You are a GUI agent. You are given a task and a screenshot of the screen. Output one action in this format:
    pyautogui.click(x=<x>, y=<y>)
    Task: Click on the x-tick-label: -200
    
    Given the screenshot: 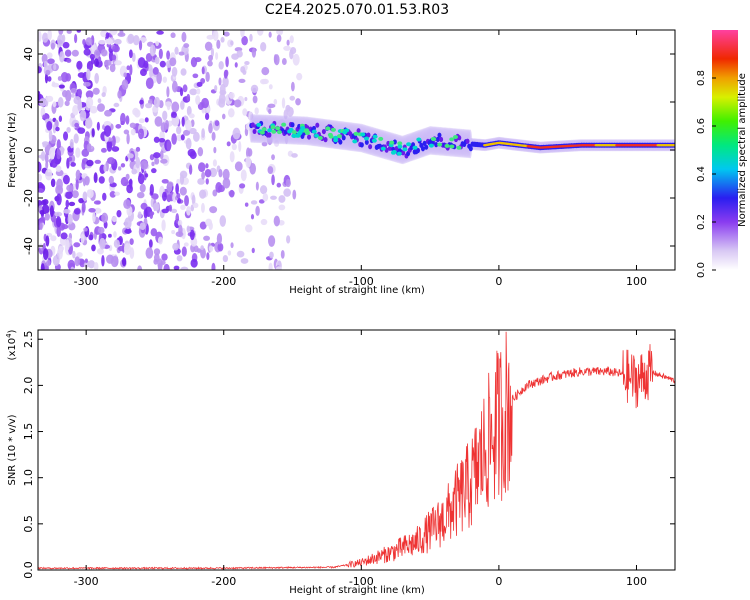 What is the action you would take?
    pyautogui.click(x=223, y=281)
    